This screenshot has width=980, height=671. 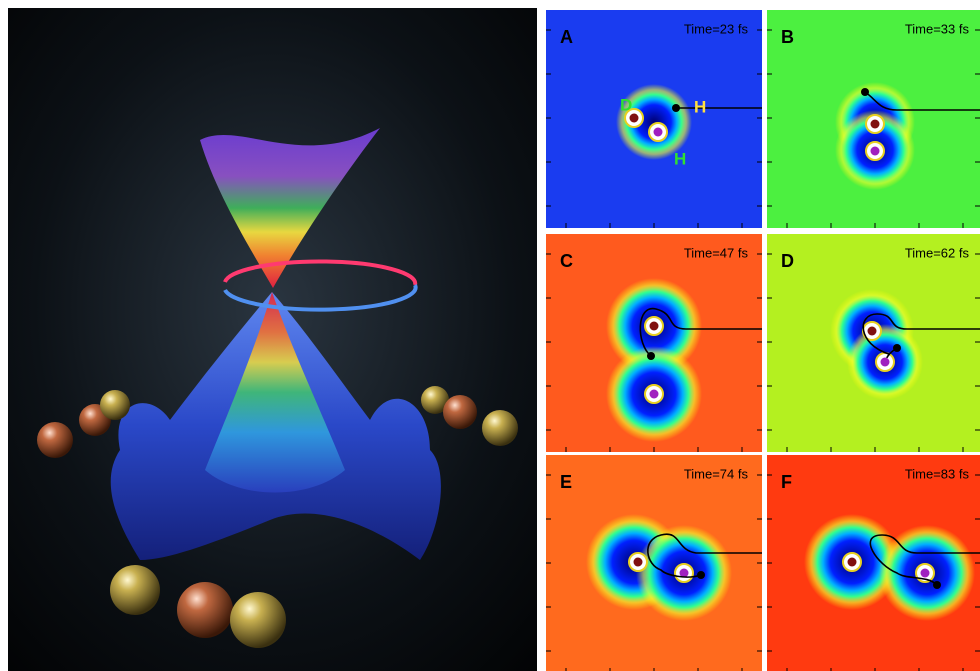 I want to click on upper-cone, so click(x=290, y=208).